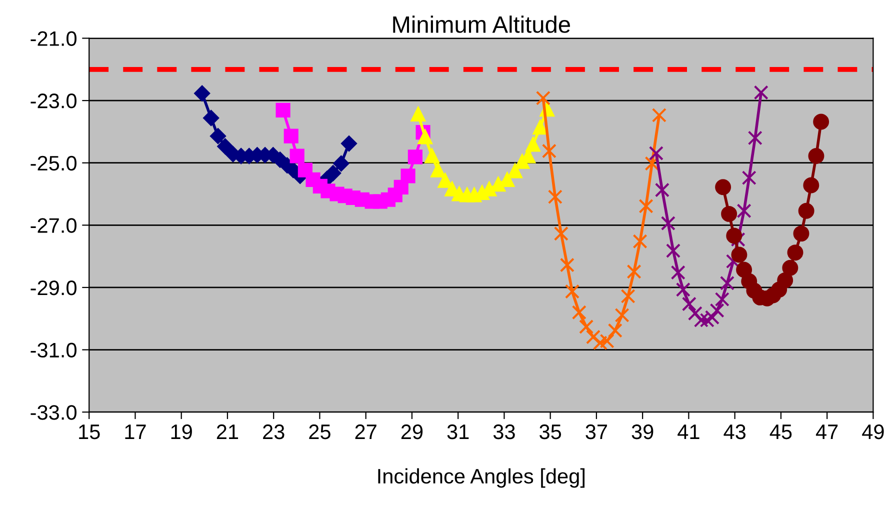 This screenshot has width=891, height=510. What do you see at coordinates (53, 163) in the screenshot?
I see `y-tick-label: -25.0` at bounding box center [53, 163].